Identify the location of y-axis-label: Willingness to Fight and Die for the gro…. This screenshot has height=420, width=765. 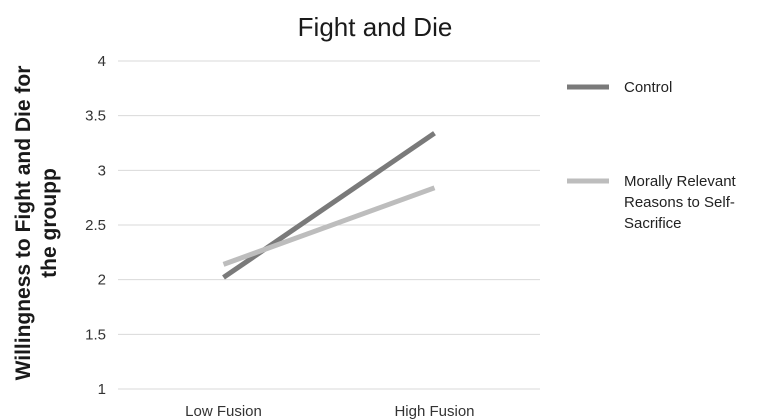
(36, 223).